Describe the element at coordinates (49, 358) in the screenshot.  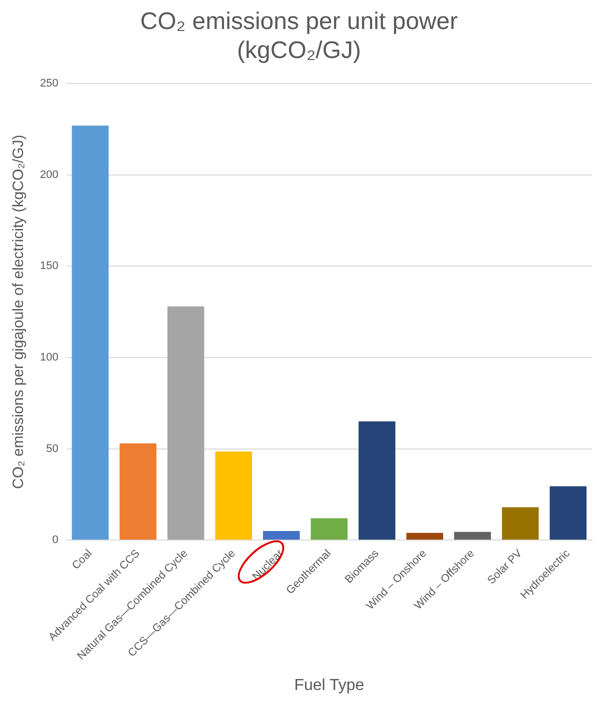
I see `y-tick-label: 100` at that location.